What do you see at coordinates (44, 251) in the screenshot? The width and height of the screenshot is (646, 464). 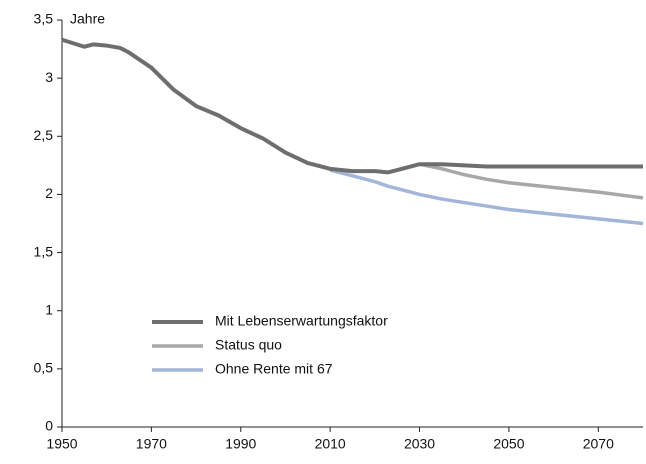 I see `y-tick-label: 1,5` at bounding box center [44, 251].